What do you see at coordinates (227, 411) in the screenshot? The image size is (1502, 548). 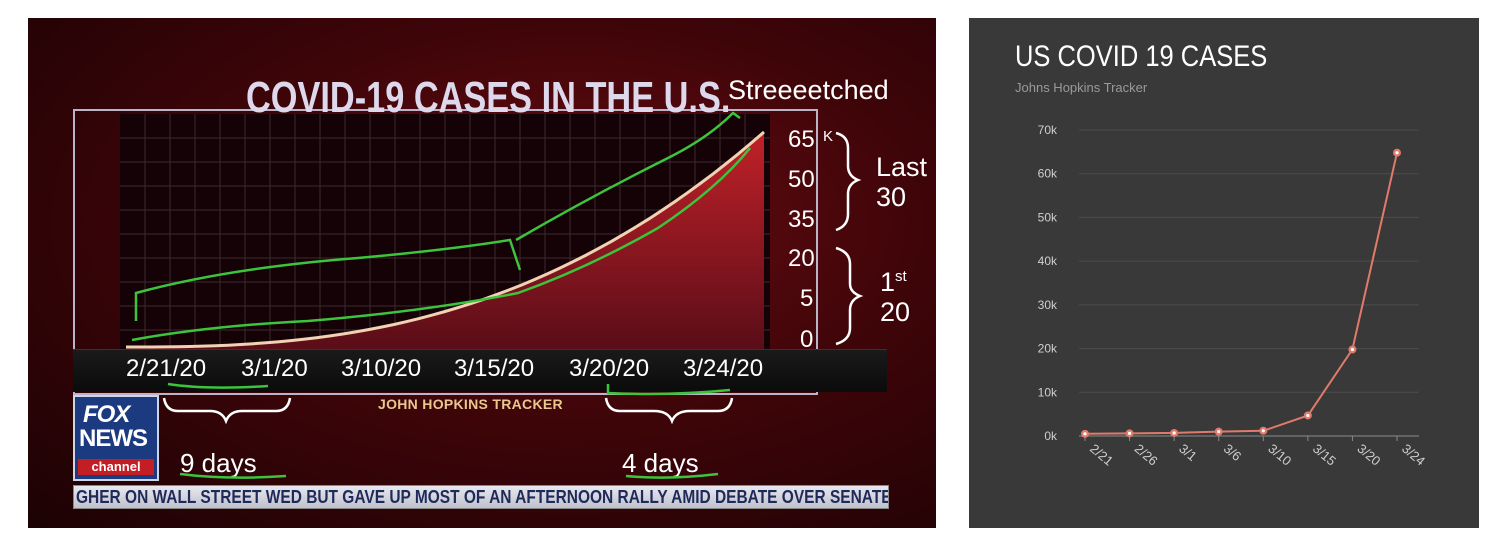 I see `brace-first-dates` at bounding box center [227, 411].